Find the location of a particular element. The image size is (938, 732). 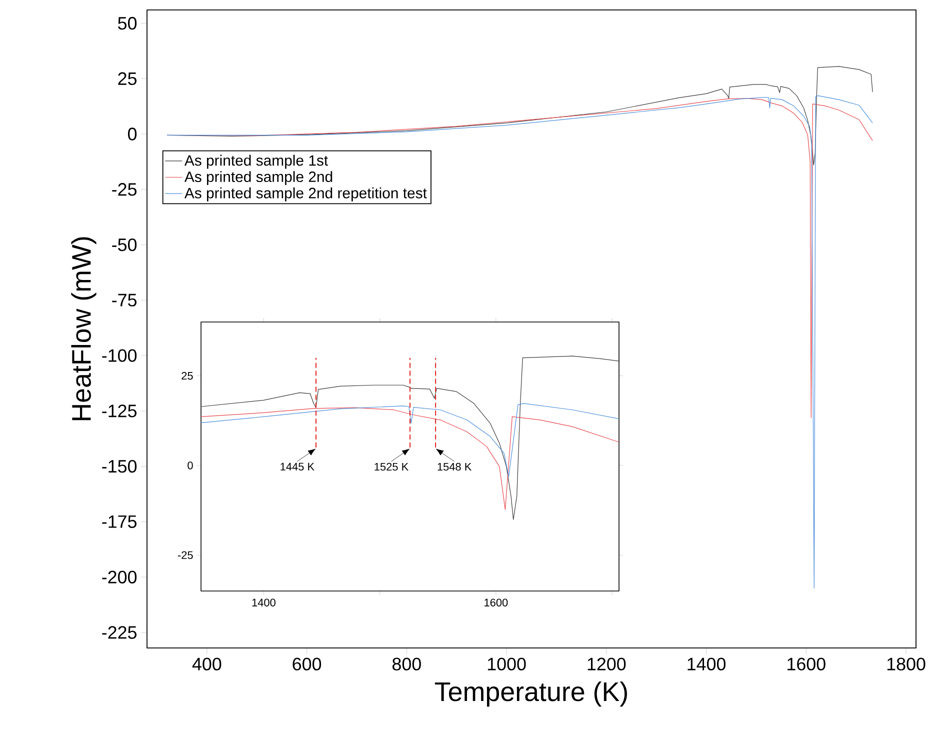

y-tick-label: -200 is located at coordinates (119, 577).